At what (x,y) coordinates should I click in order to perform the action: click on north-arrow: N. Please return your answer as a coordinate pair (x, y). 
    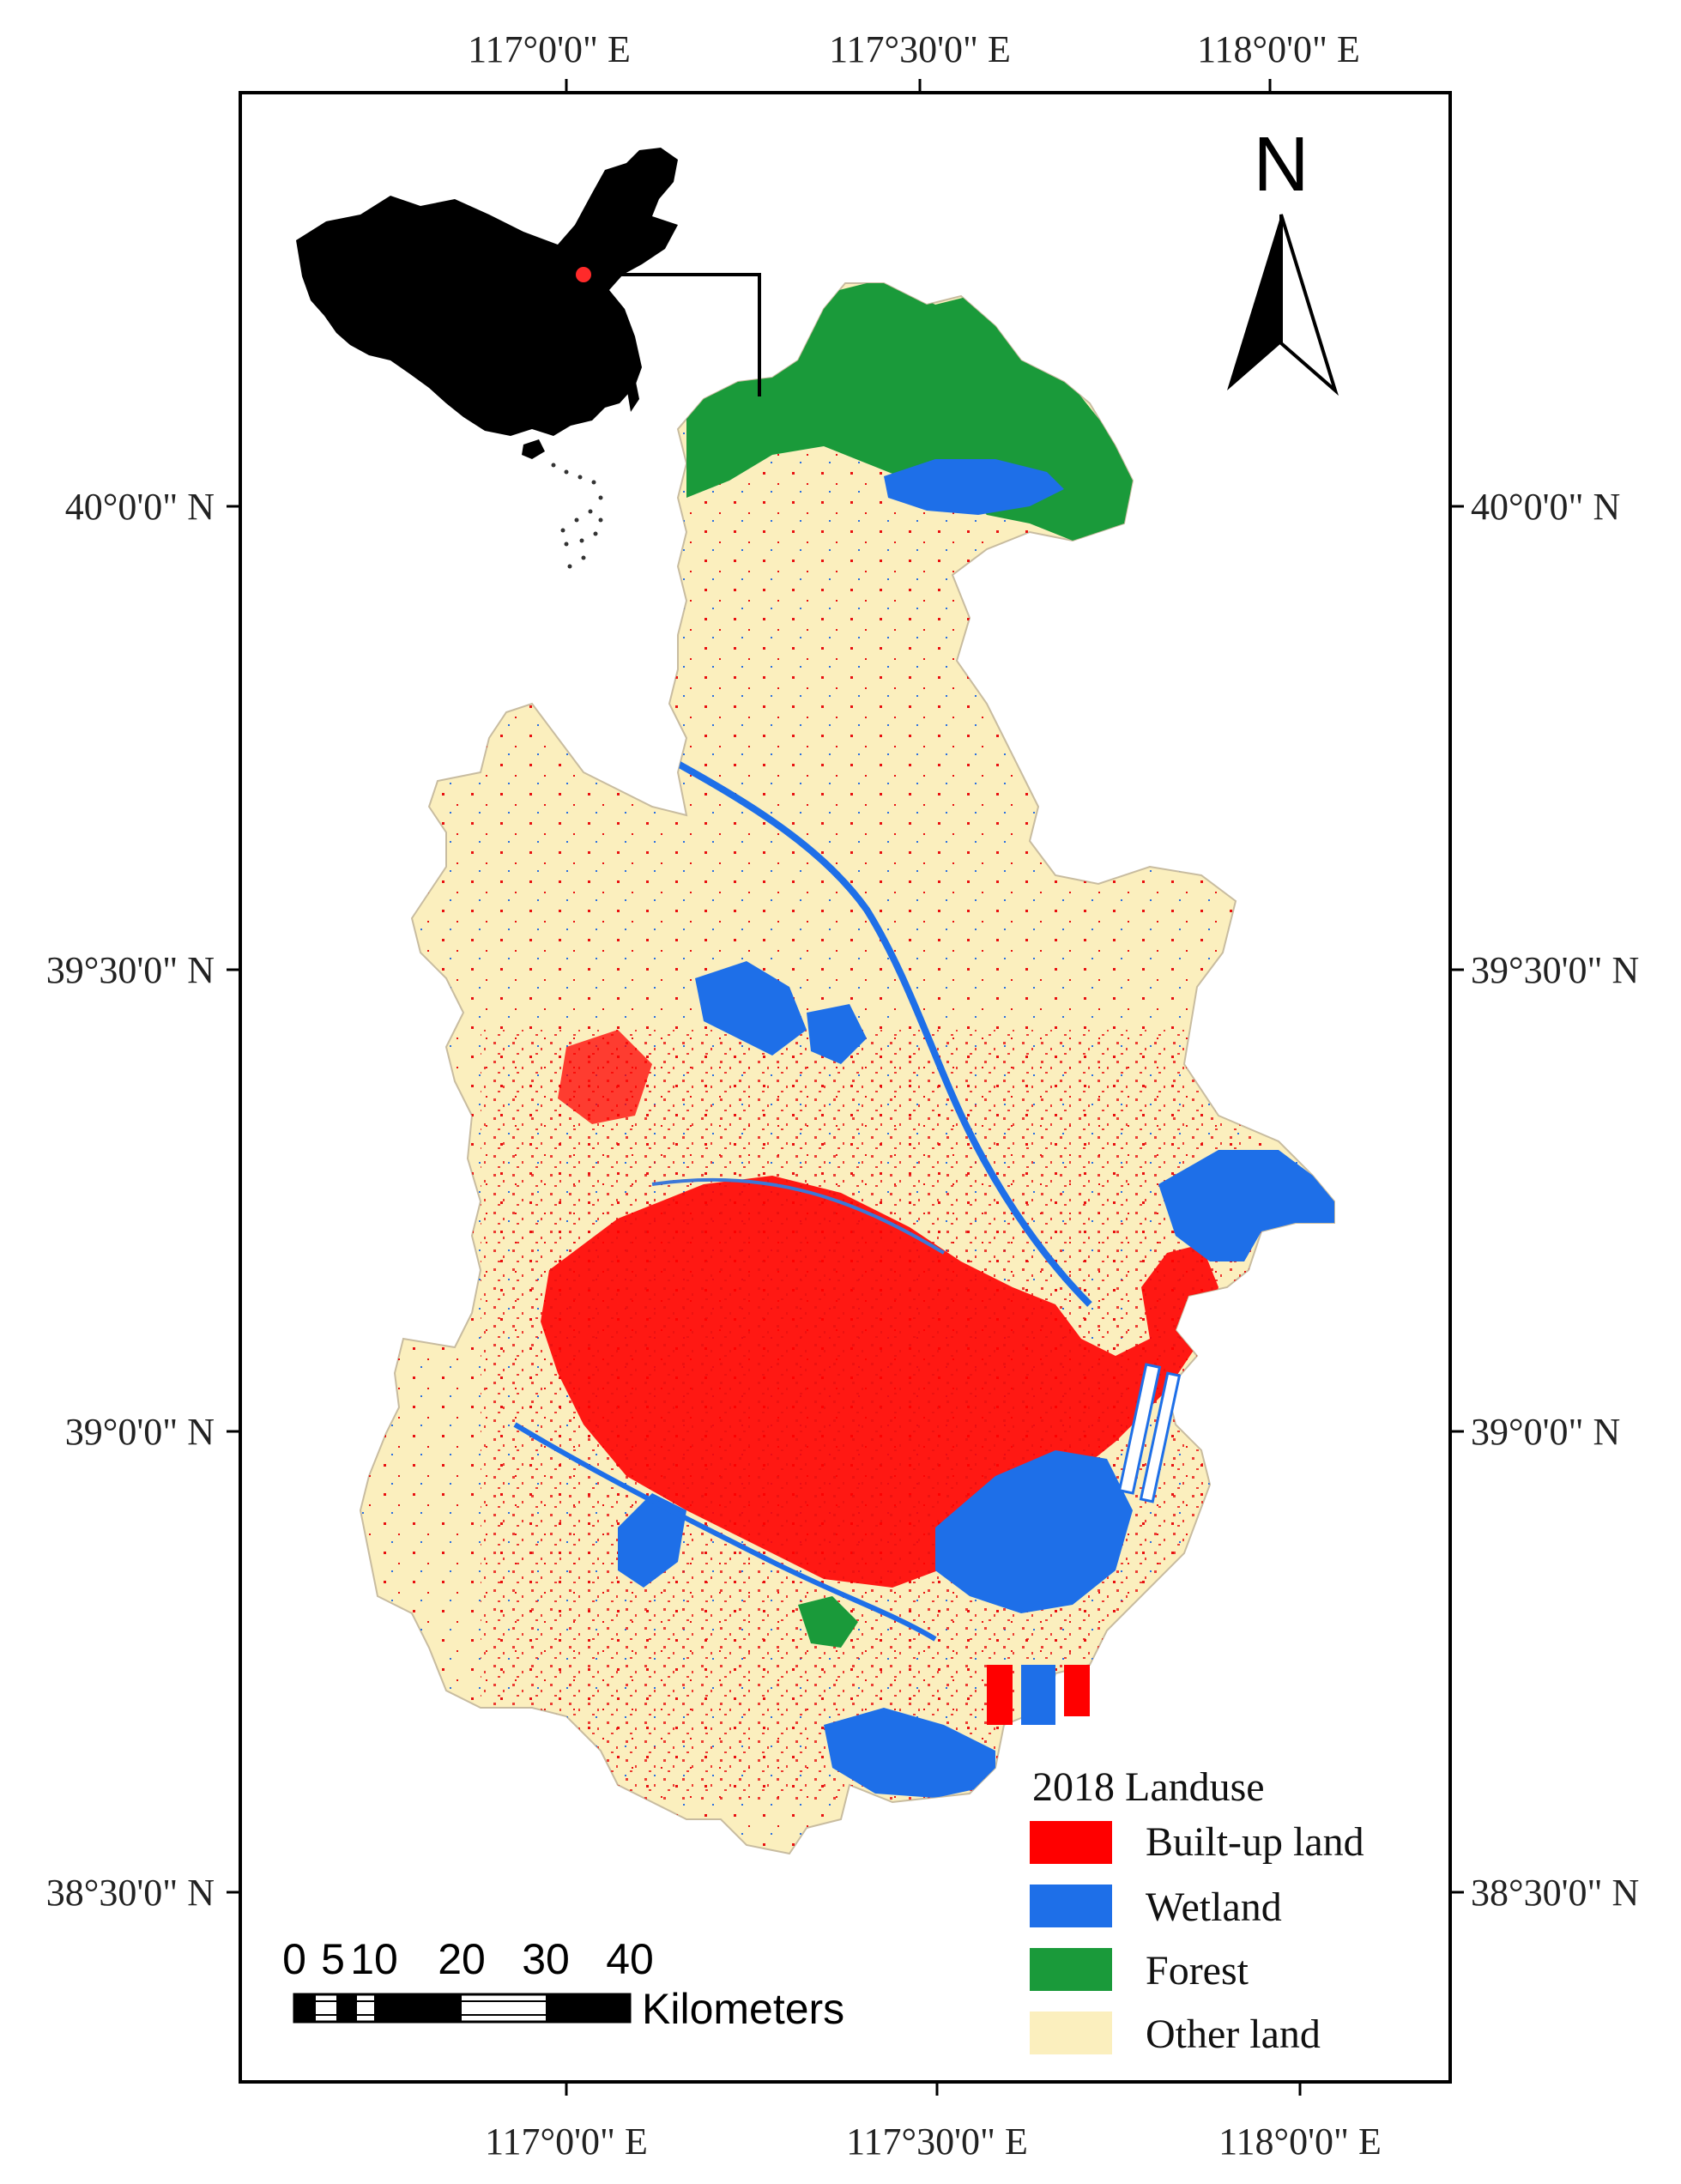
    Looking at the image, I should click on (1283, 259).